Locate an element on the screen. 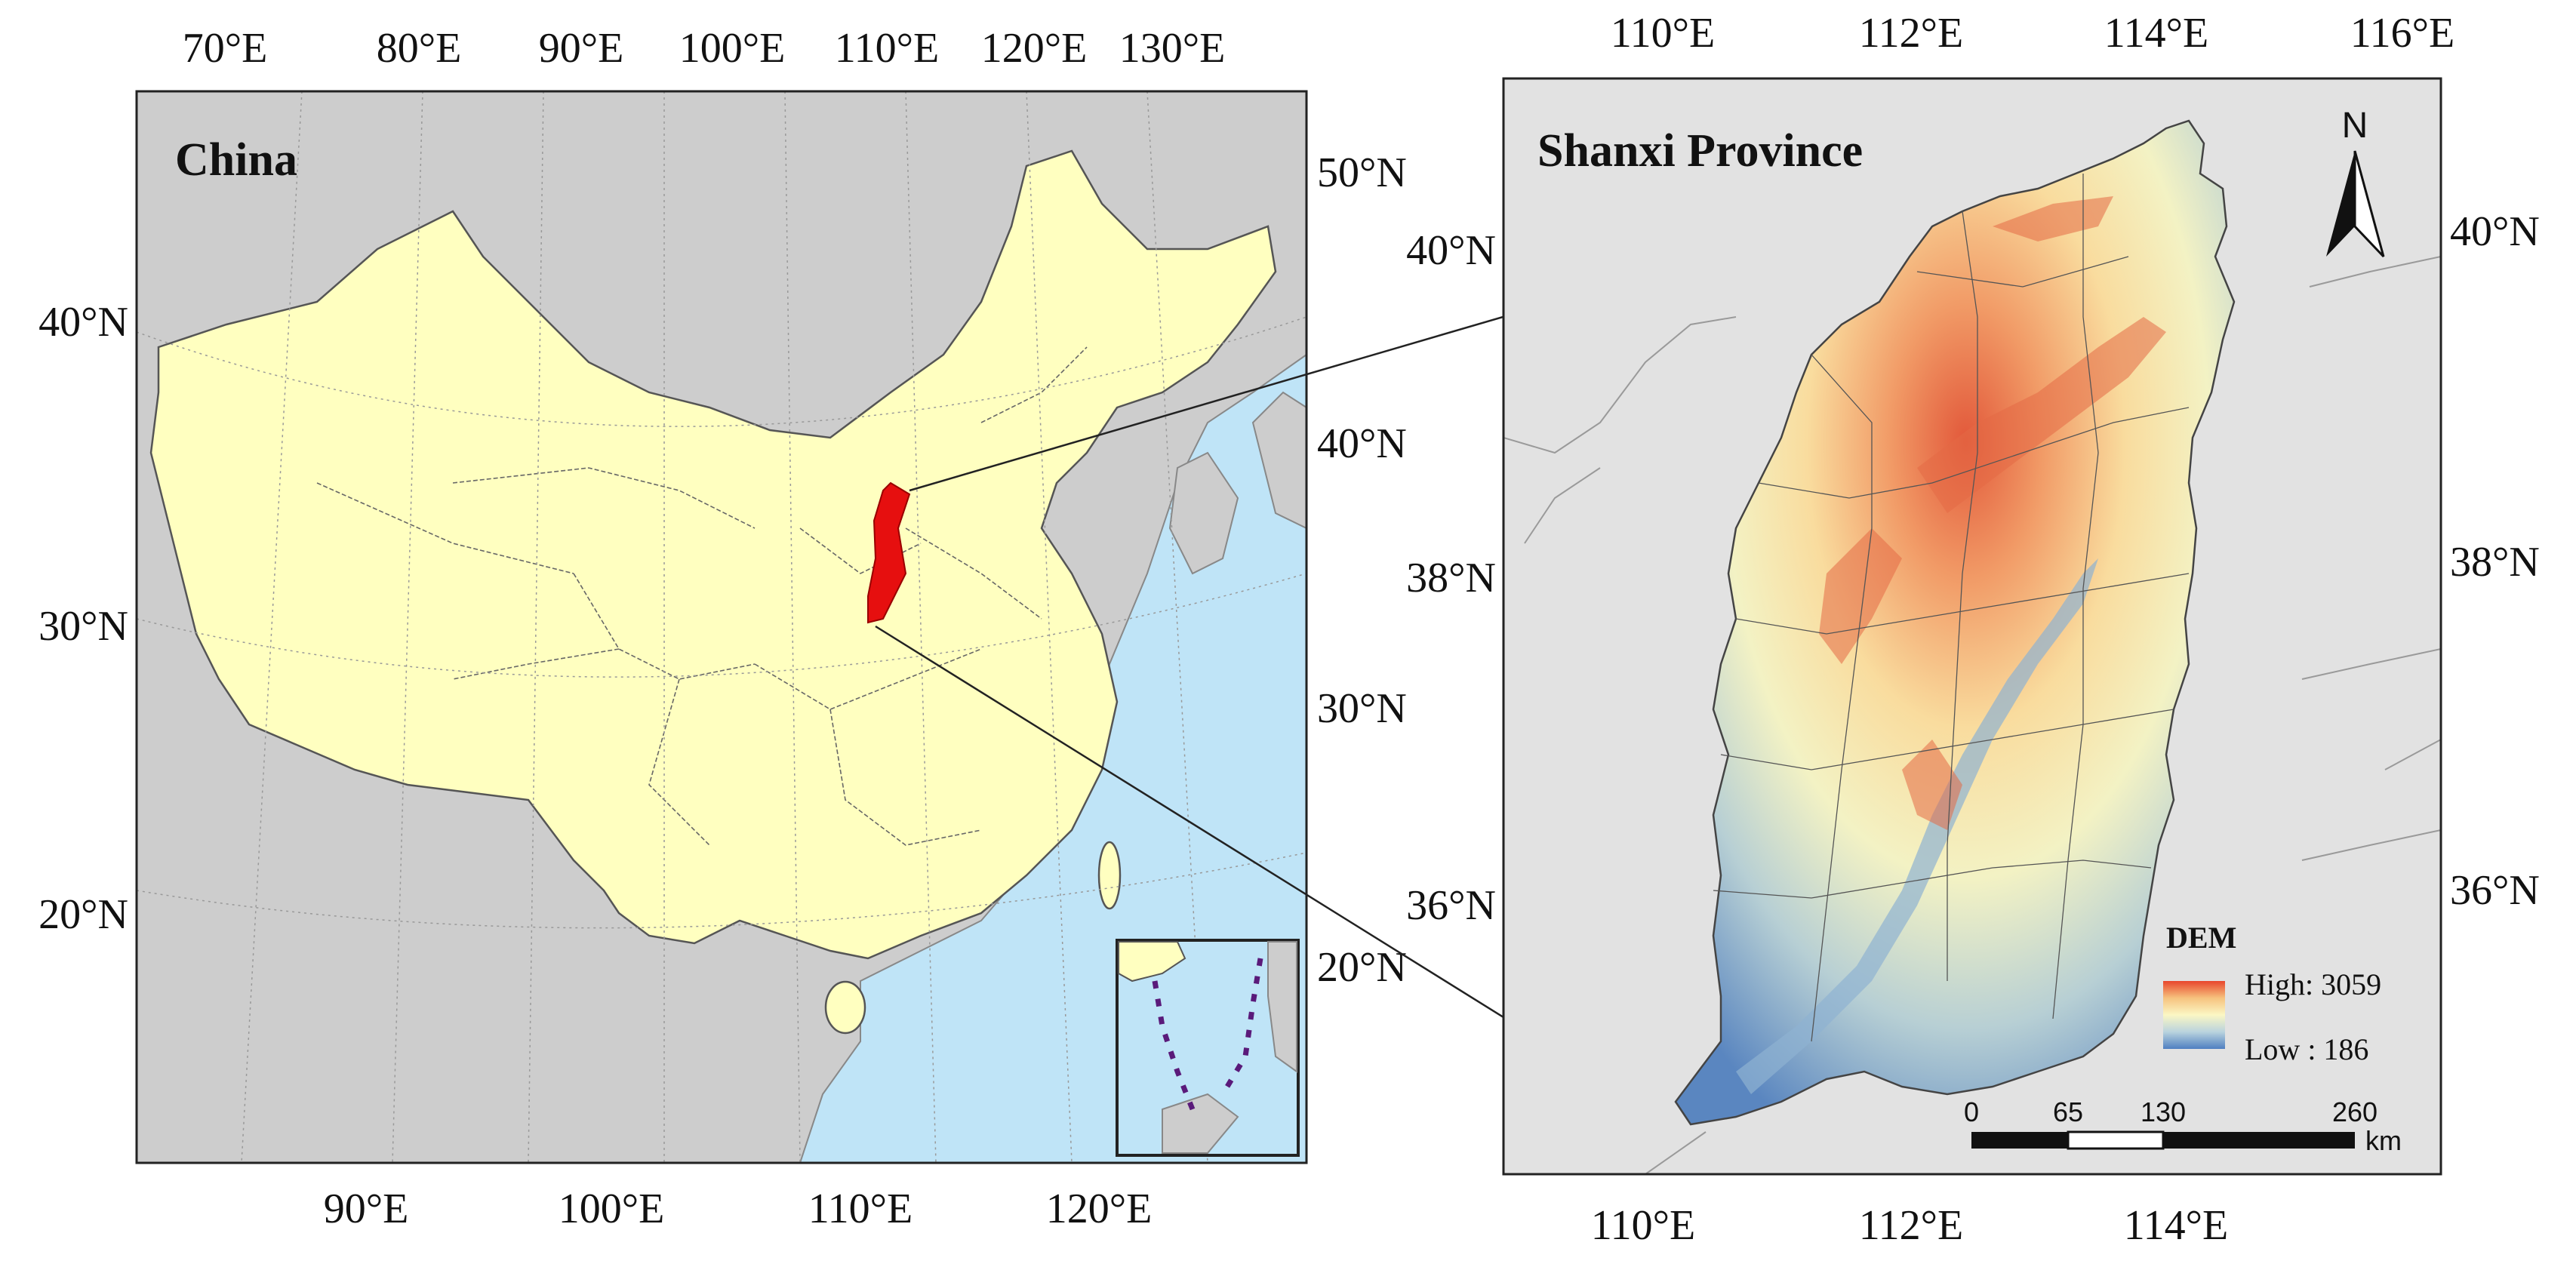 This screenshot has width=2576, height=1267. scale-label: 0 is located at coordinates (1971, 1112).